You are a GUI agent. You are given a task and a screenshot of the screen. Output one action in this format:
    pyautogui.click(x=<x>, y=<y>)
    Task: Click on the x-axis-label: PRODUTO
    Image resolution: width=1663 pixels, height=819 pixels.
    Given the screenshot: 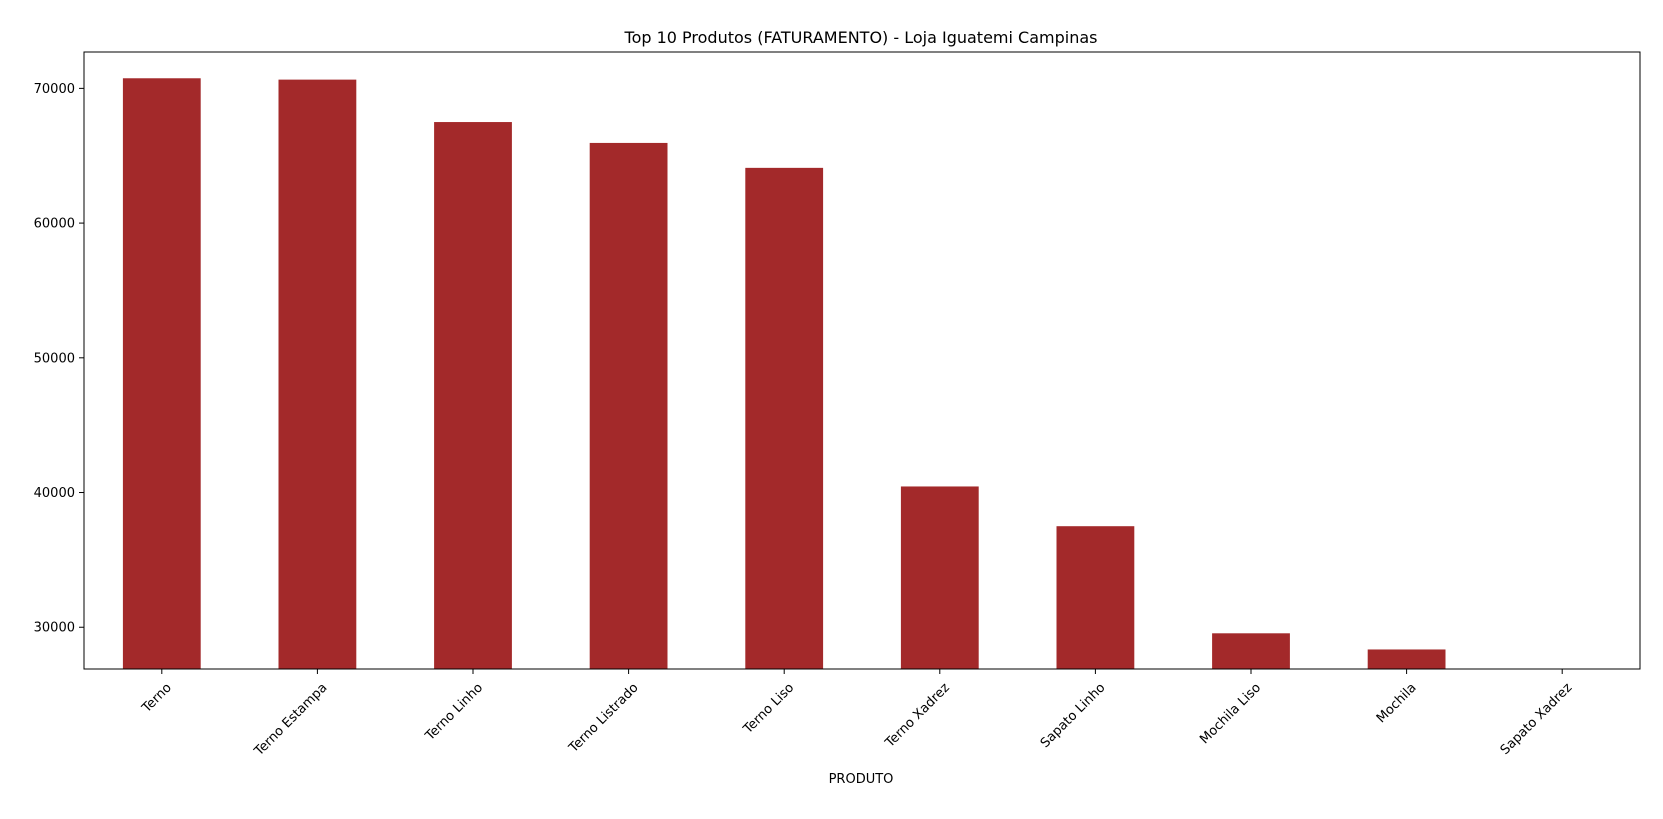 What is the action you would take?
    pyautogui.click(x=861, y=779)
    